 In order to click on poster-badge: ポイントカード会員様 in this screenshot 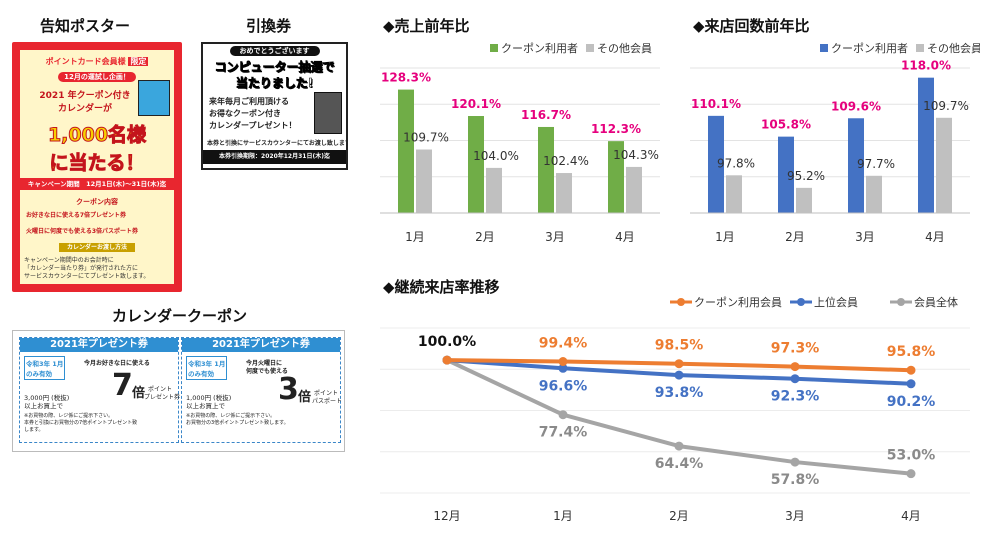, I will do `click(85, 61)`.